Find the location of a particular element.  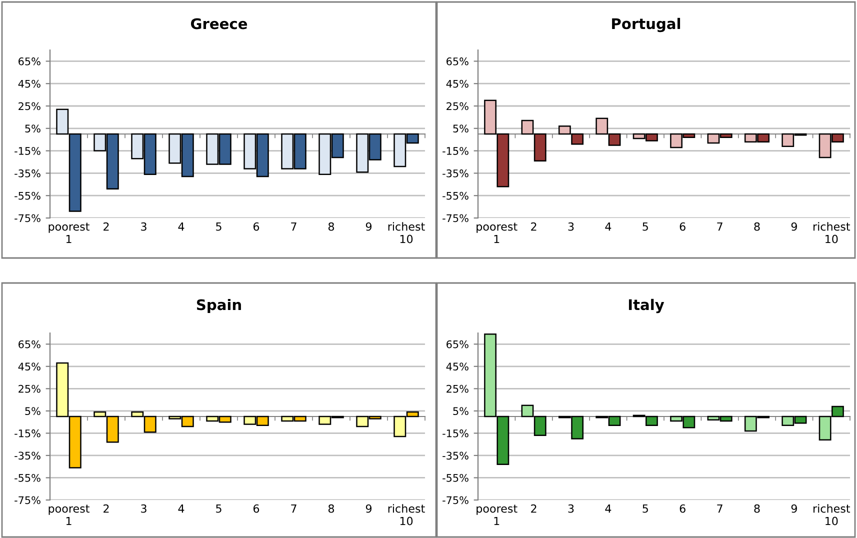

chart-title: Italy is located at coordinates (646, 306).